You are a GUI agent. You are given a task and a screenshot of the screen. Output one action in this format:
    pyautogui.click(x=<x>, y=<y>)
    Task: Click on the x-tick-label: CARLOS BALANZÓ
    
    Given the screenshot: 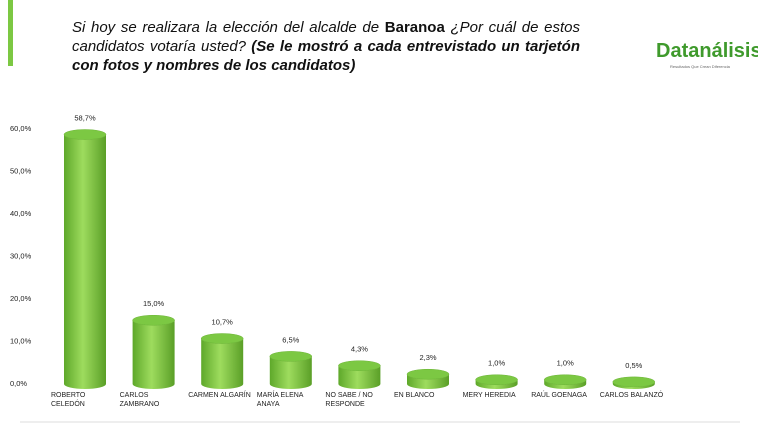 What is the action you would take?
    pyautogui.click(x=631, y=395)
    